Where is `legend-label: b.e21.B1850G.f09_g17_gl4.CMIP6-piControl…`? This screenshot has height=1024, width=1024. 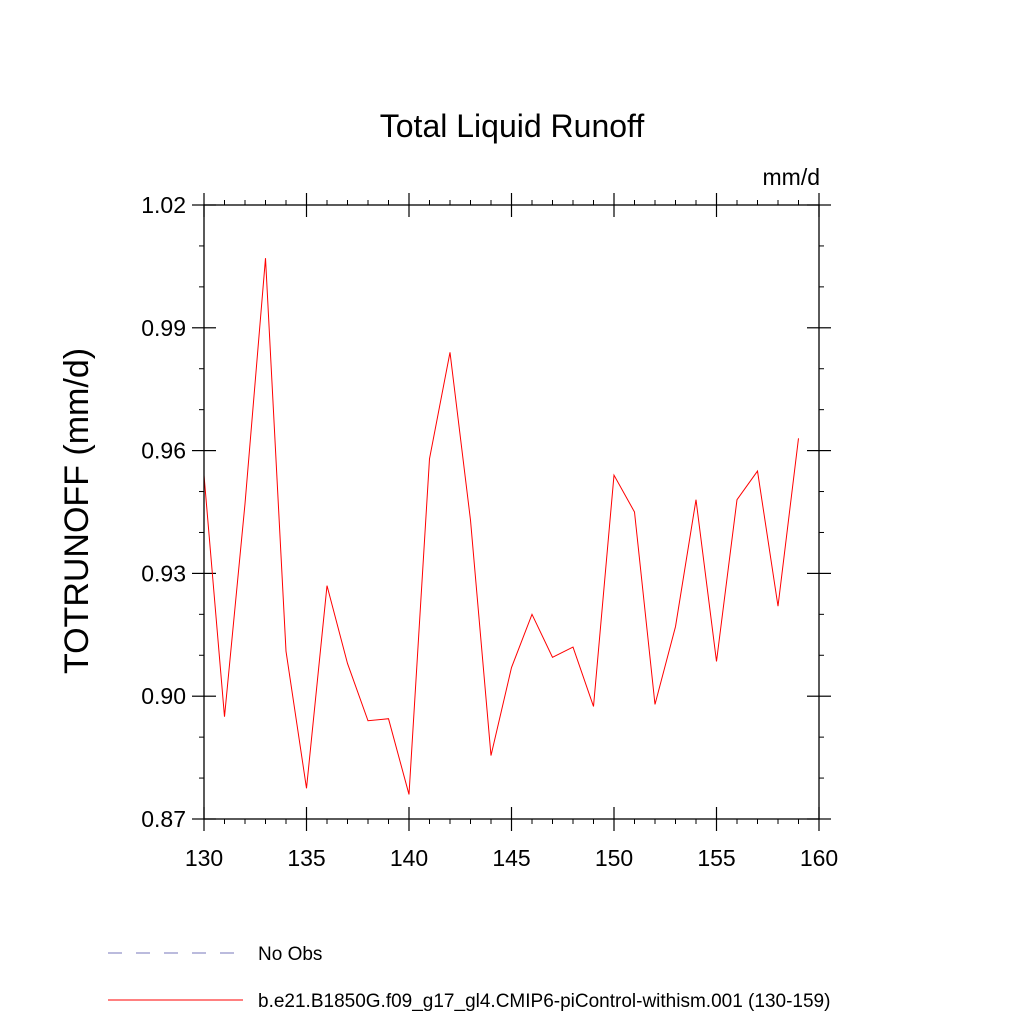 legend-label: b.e21.B1850G.f09_g17_gl4.CMIP6-piControl… is located at coordinates (544, 1001).